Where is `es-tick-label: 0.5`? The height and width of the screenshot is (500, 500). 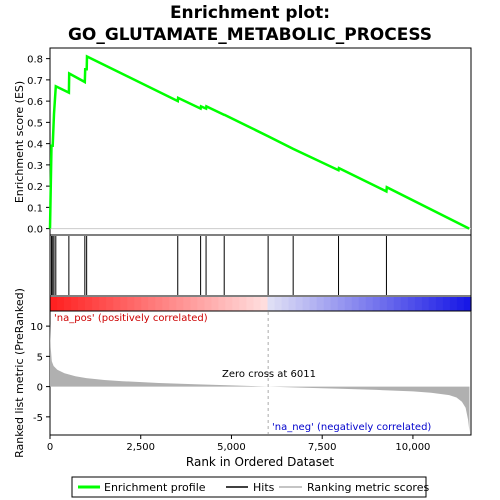 es-tick-label: 0.5 is located at coordinates (35, 123).